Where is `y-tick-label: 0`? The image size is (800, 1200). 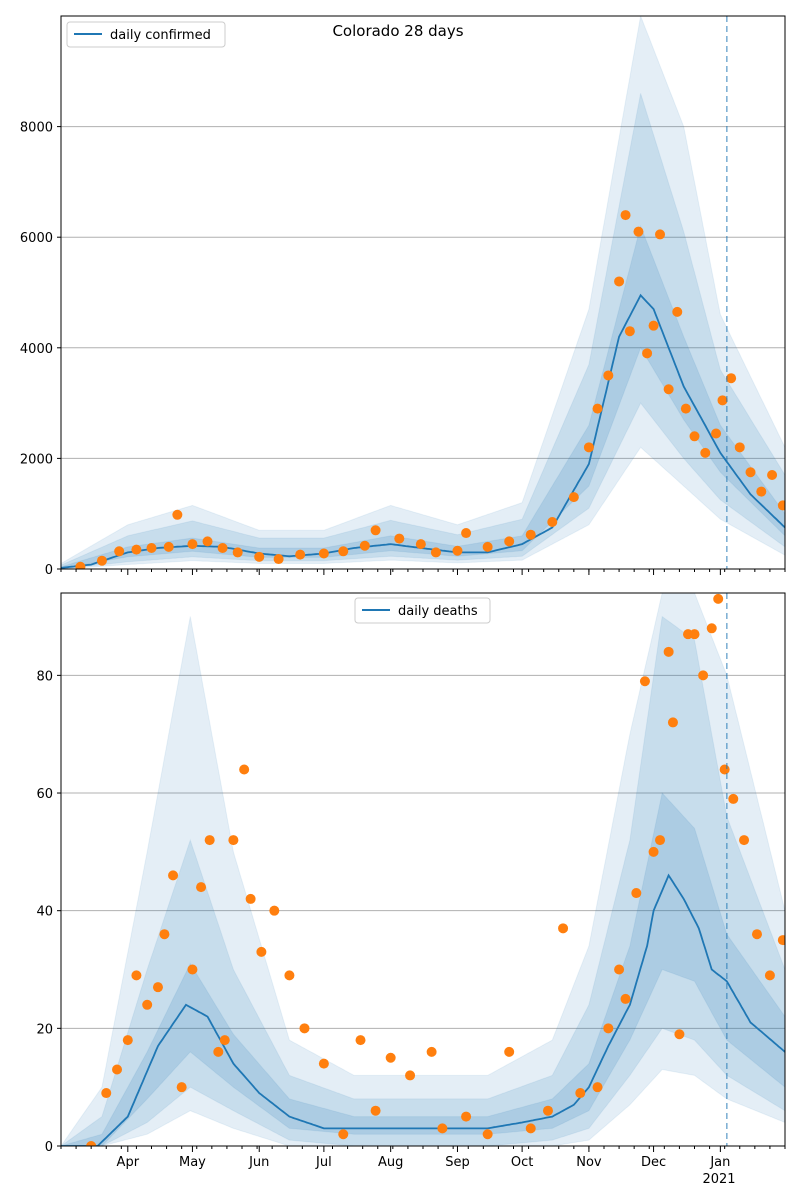 y-tick-label: 0 is located at coordinates (49, 1147).